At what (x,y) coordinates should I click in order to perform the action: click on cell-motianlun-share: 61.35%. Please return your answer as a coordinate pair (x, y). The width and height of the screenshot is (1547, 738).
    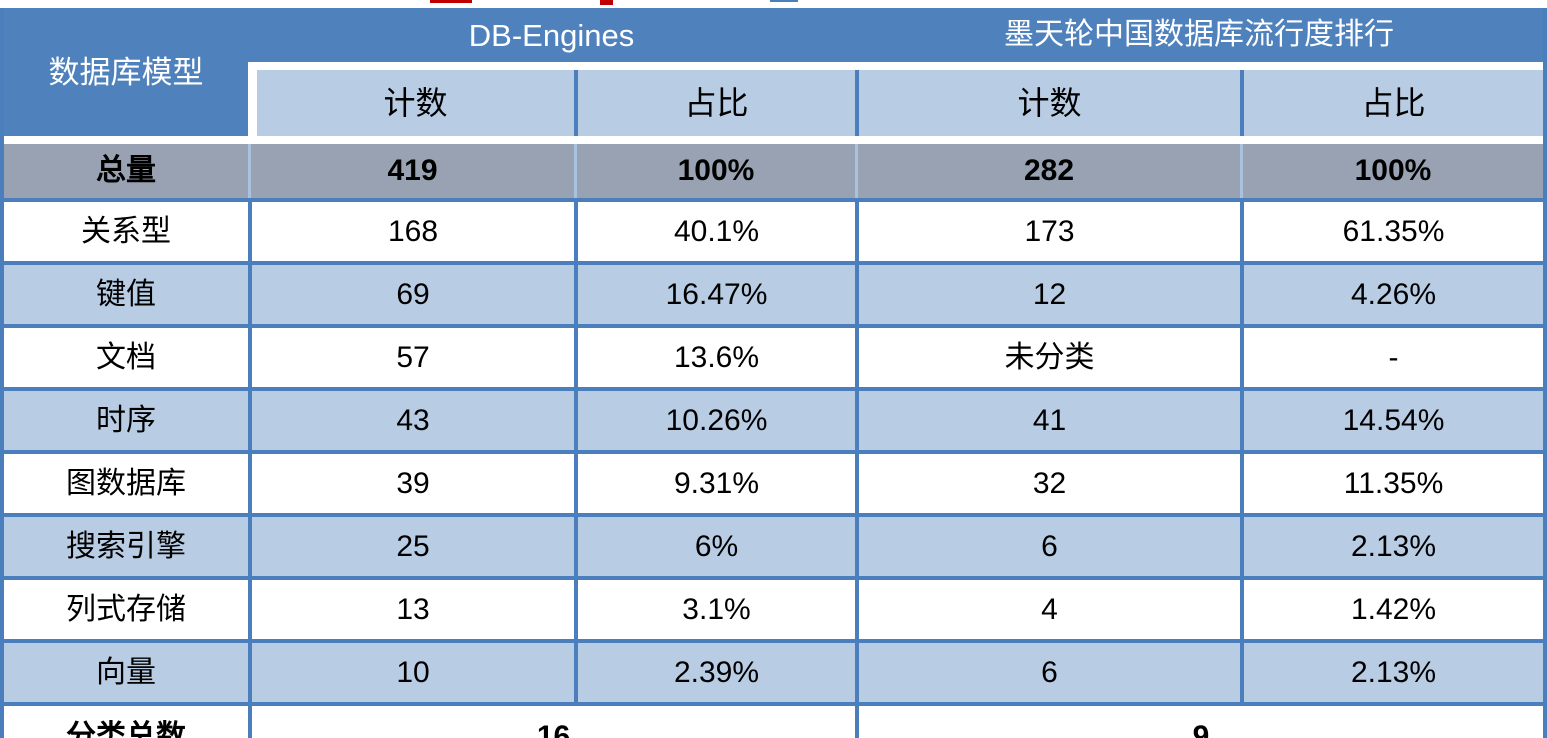
    Looking at the image, I should click on (1391, 231).